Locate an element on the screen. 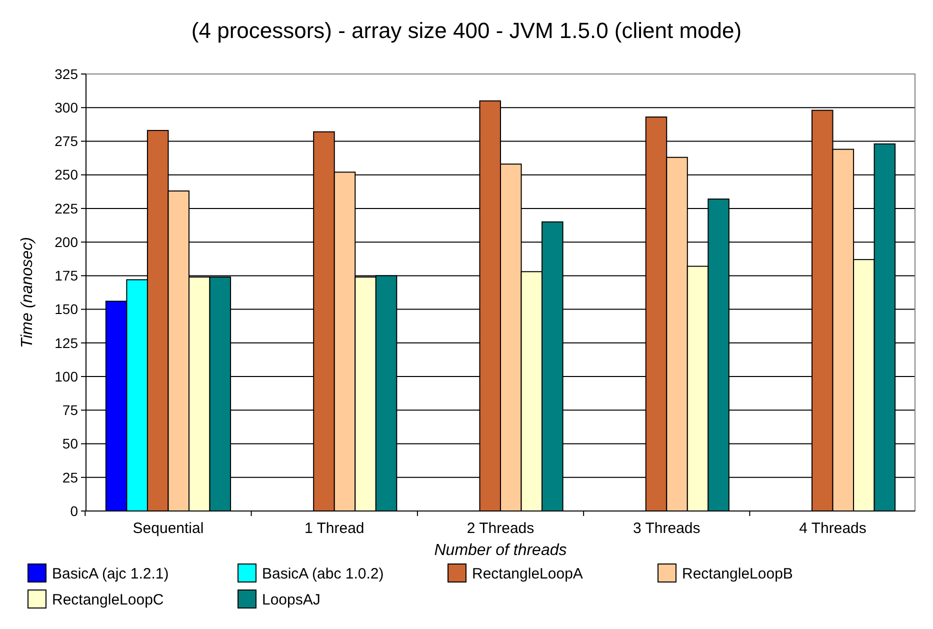 This screenshot has width=933, height=629. legend-label: RectangleLoopB is located at coordinates (737, 573).